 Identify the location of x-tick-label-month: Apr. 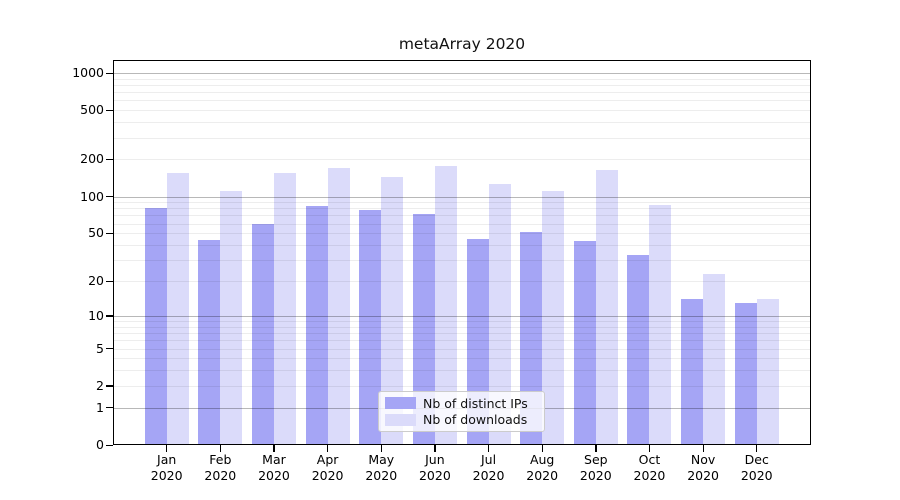
(327, 459).